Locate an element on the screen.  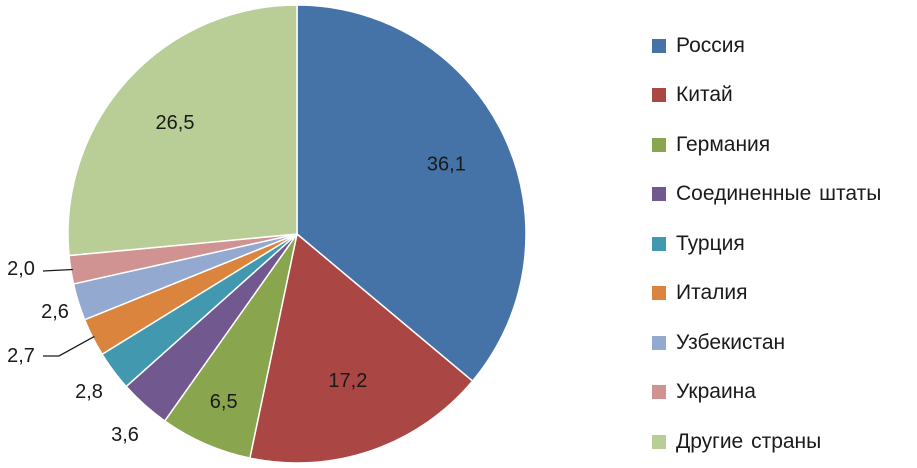
legend-label: Соединенные штаты is located at coordinates (779, 194).